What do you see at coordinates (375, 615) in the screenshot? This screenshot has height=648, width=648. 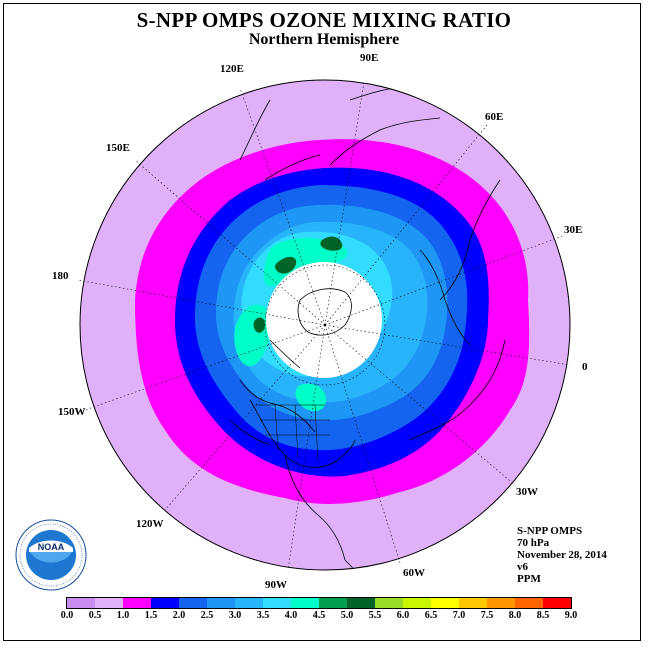 I see `colorbar-tick-label: 5.5` at bounding box center [375, 615].